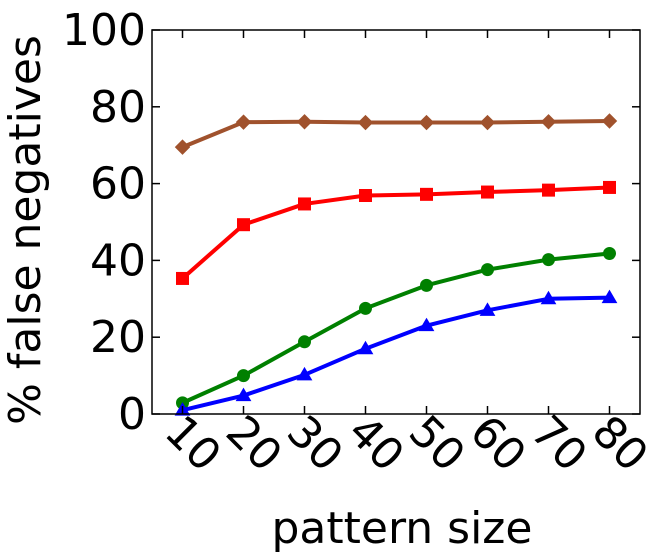 This screenshot has width=664, height=560. What do you see at coordinates (395, 134) in the screenshot?
I see `series-1-line` at bounding box center [395, 134].